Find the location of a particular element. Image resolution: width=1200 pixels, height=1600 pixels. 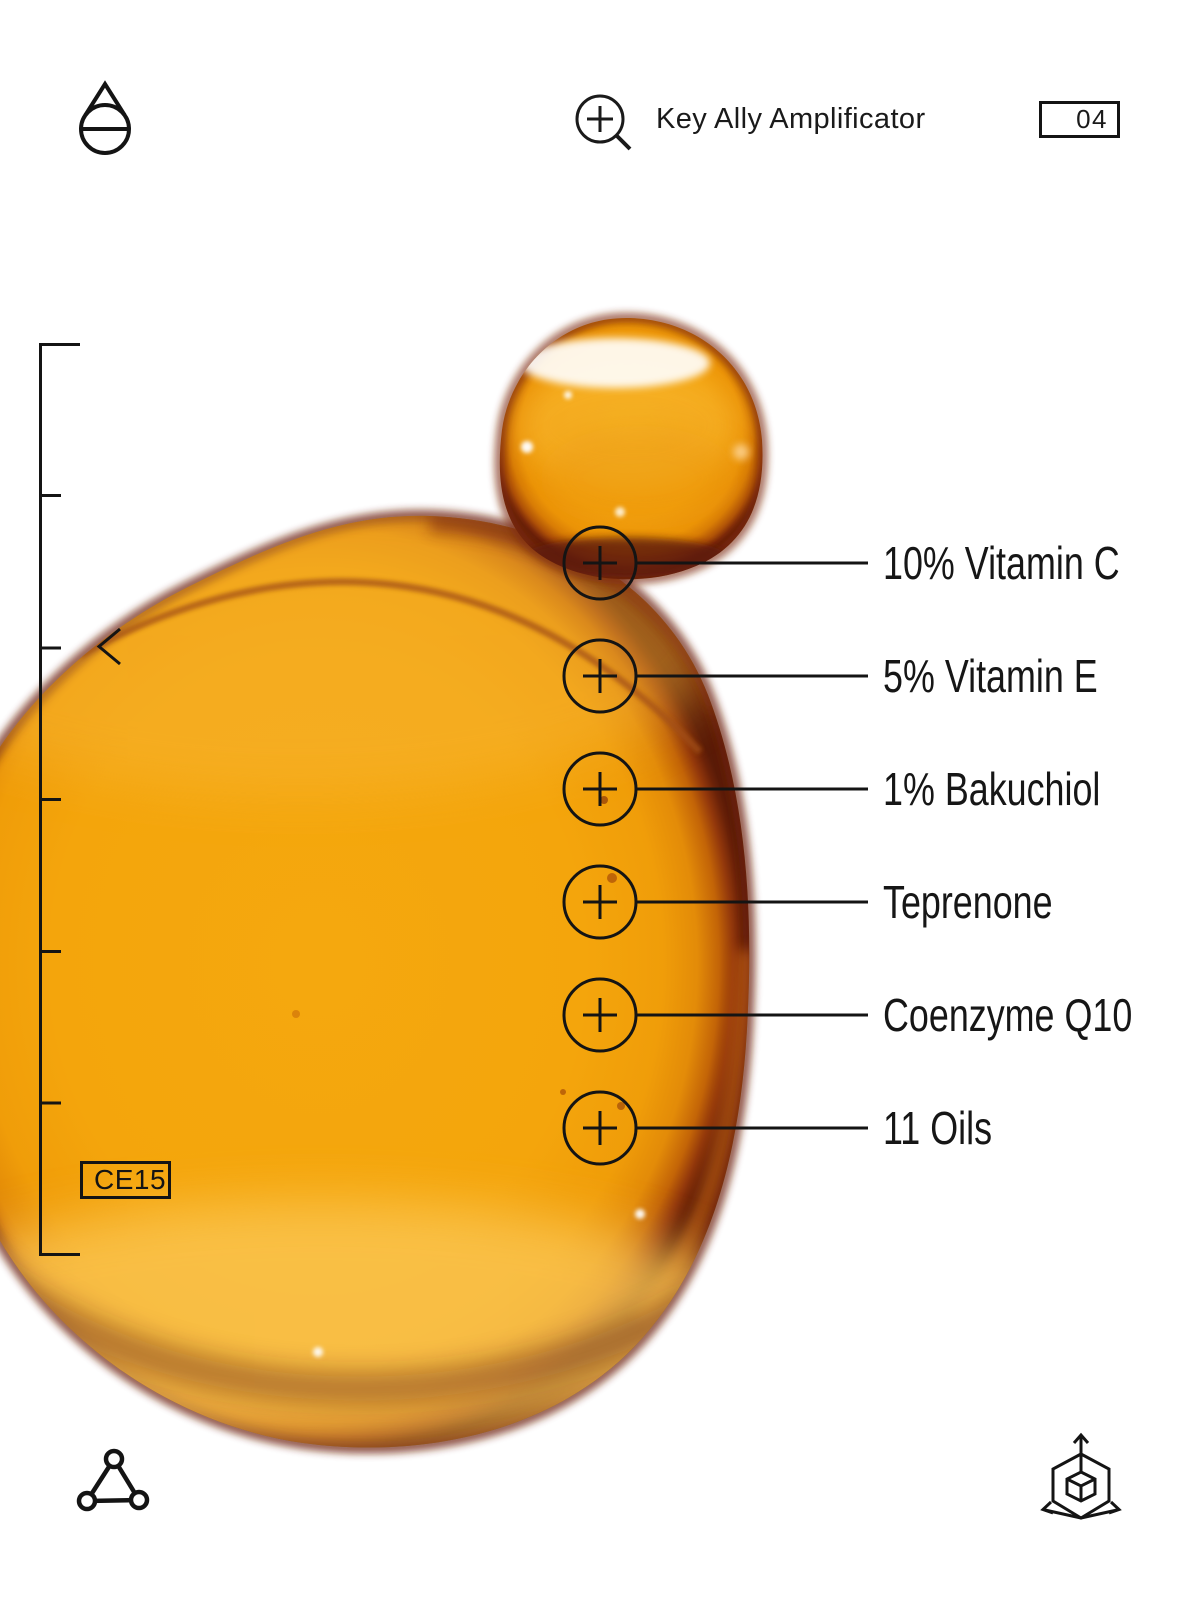

small-oil-droplet is located at coordinates (631, 448).